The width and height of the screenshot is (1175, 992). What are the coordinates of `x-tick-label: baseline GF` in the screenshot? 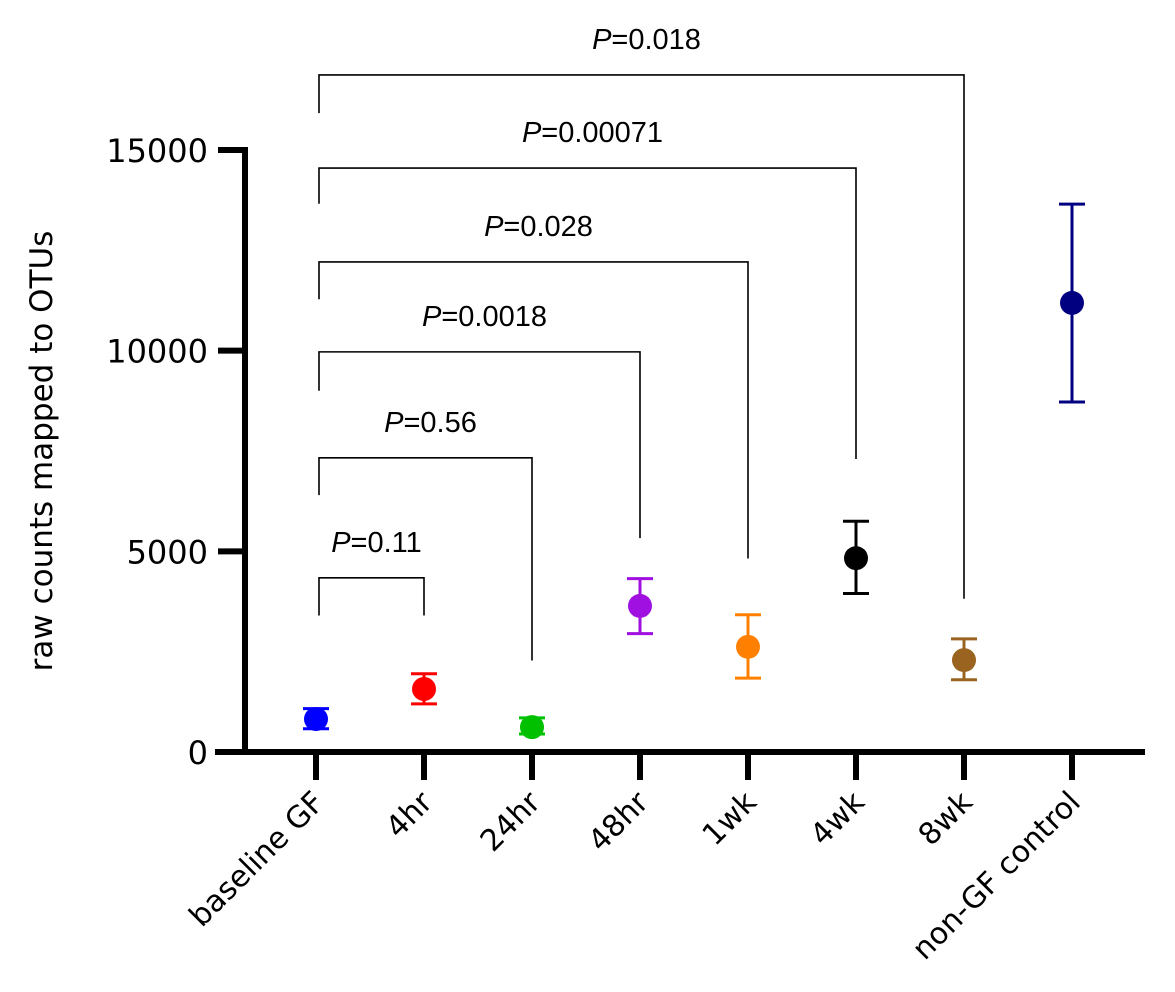 It's located at (257, 859).